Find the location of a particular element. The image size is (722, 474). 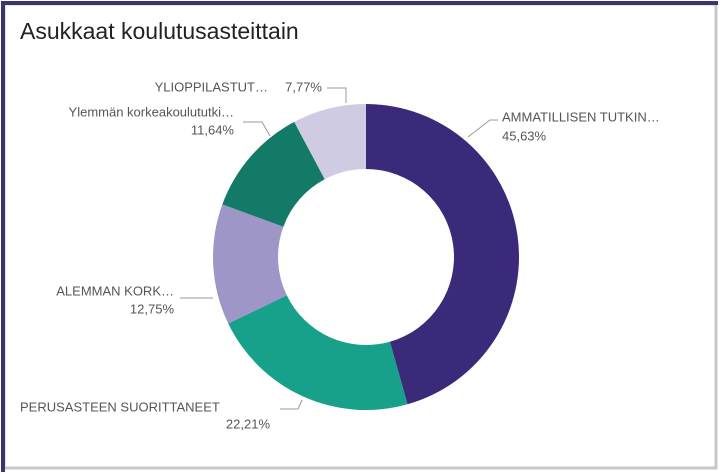

segment-label: PERUSASTEEN SUORITTANEET is located at coordinates (120, 406).